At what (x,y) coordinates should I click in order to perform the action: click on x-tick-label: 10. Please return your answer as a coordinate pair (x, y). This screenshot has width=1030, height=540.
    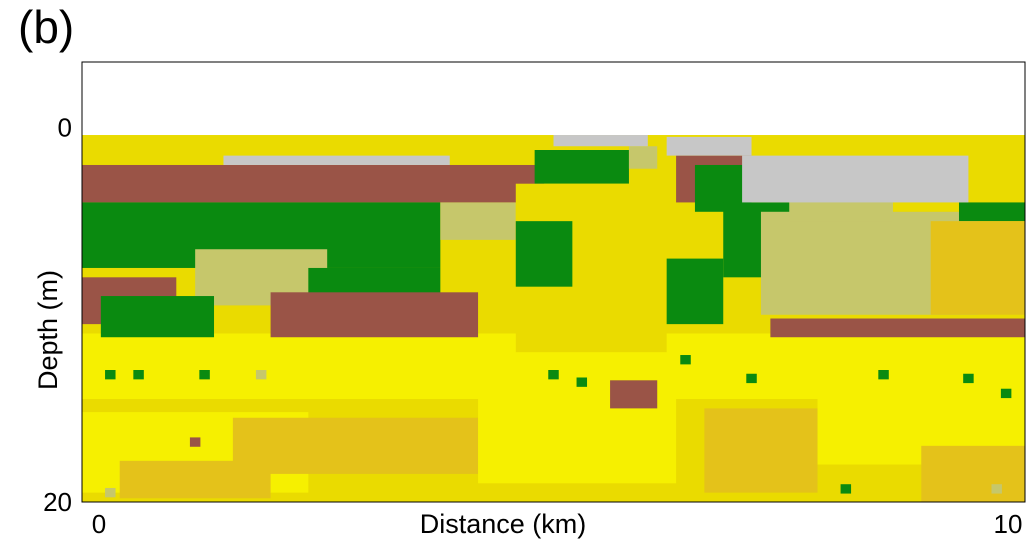
    Looking at the image, I should click on (1008, 524).